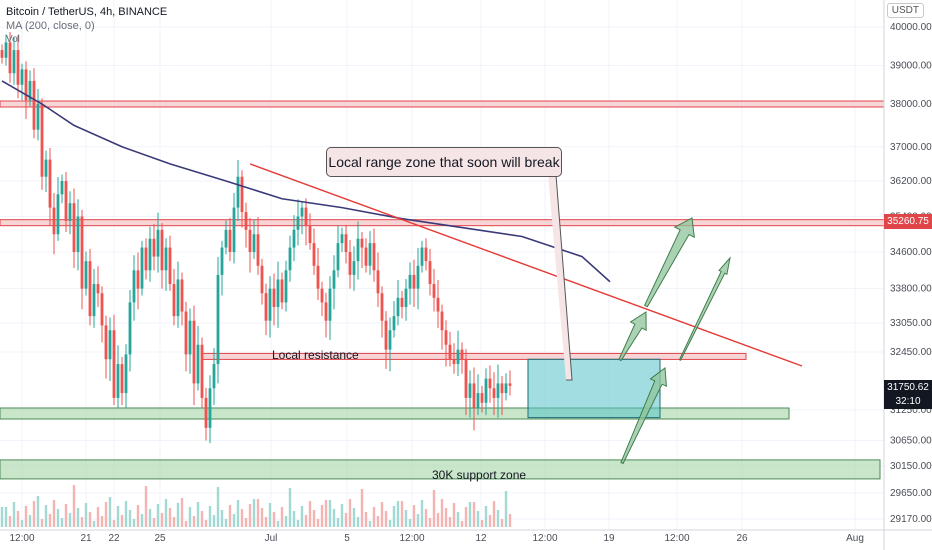 The height and width of the screenshot is (550, 932). What do you see at coordinates (411, 538) in the screenshot?
I see `x-tick-label: 12:00` at bounding box center [411, 538].